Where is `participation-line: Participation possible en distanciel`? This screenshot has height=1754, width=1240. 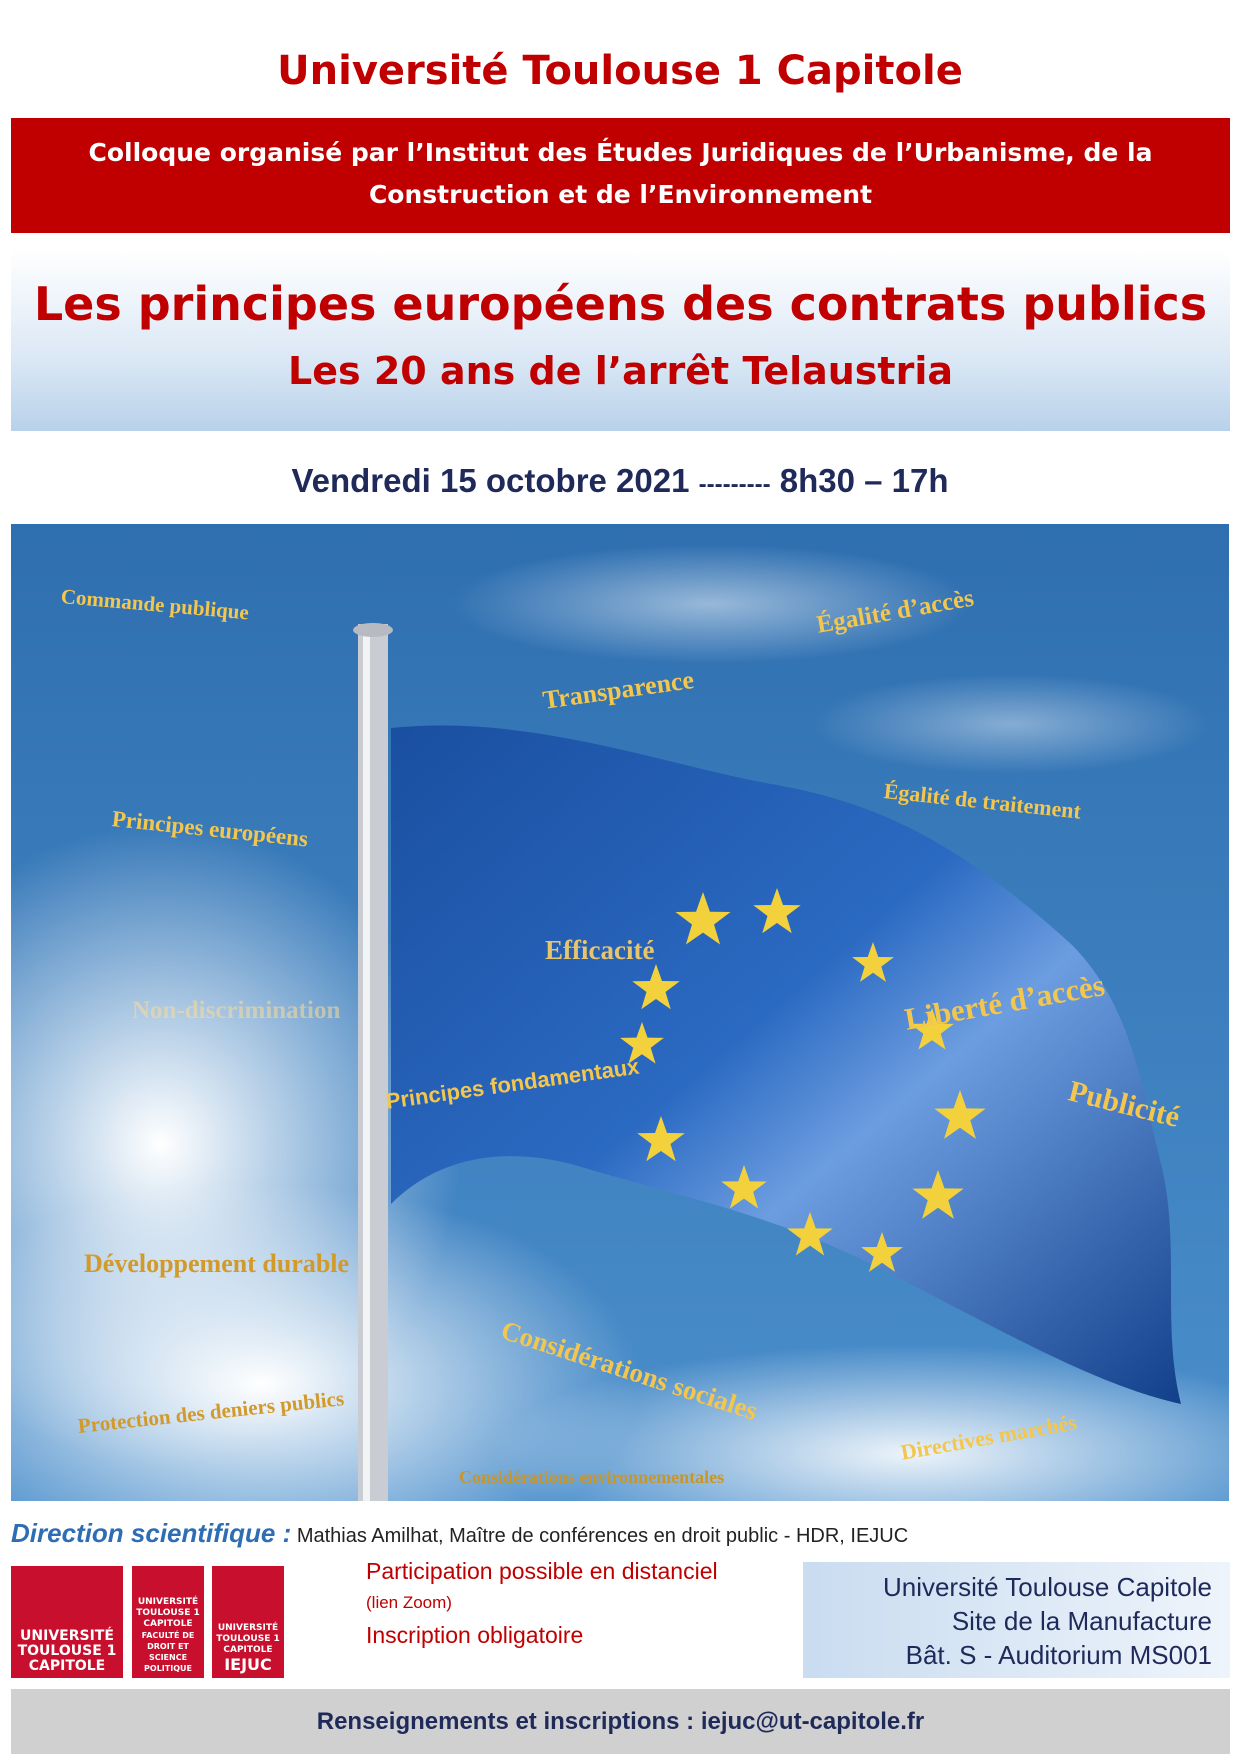
participation-line: Participation possible en distanciel is located at coordinates (542, 1571).